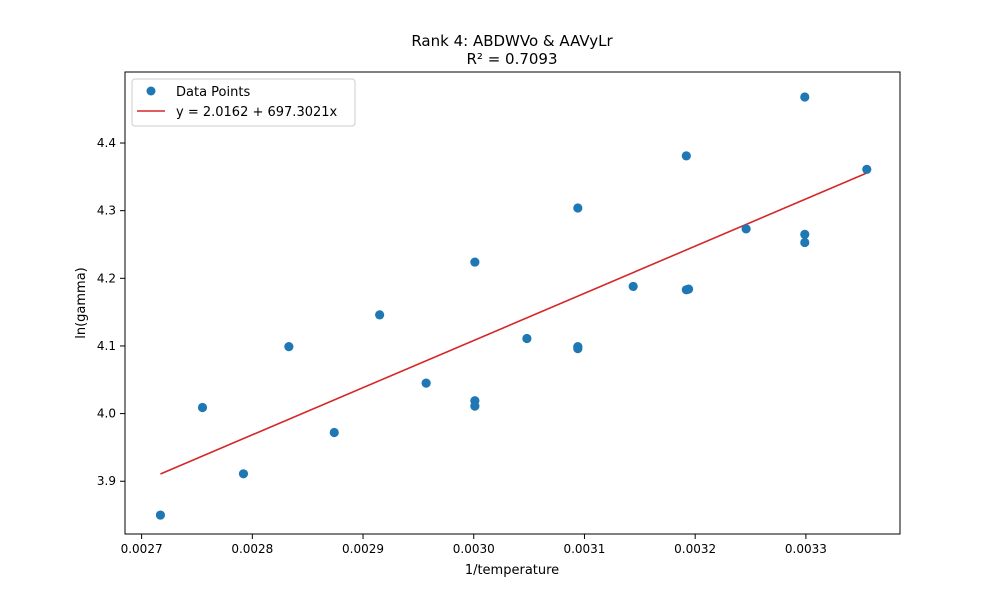 The width and height of the screenshot is (1000, 600). I want to click on chart-title: Rank 4: ABDWVo & AAVyLr, so click(512, 41).